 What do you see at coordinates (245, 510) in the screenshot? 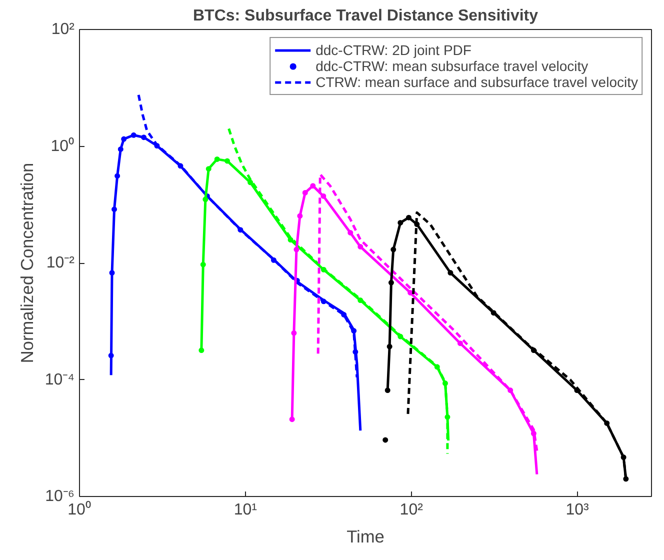
I see `x-tick-label: 10¹` at bounding box center [245, 510].